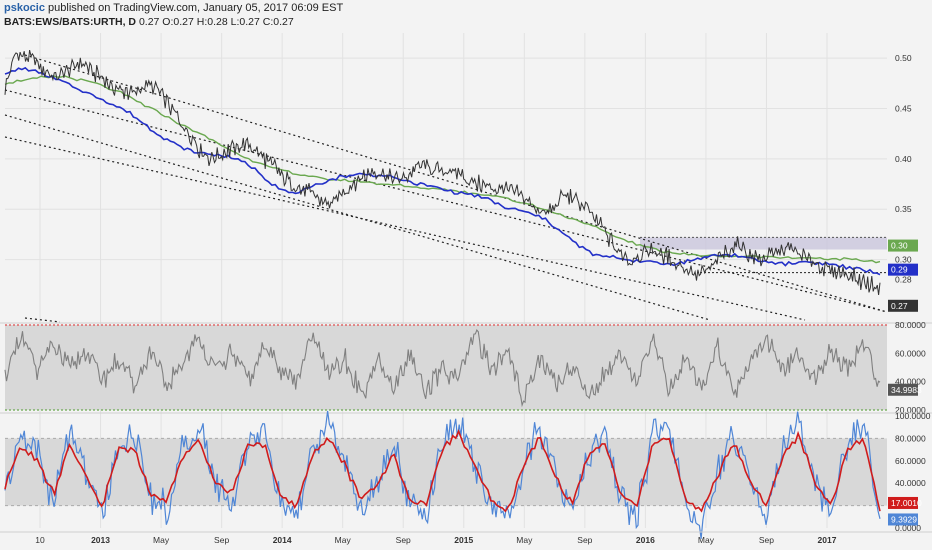 The height and width of the screenshot is (550, 932). What do you see at coordinates (584, 540) in the screenshot?
I see `time-axis-label-9: Sep` at bounding box center [584, 540].